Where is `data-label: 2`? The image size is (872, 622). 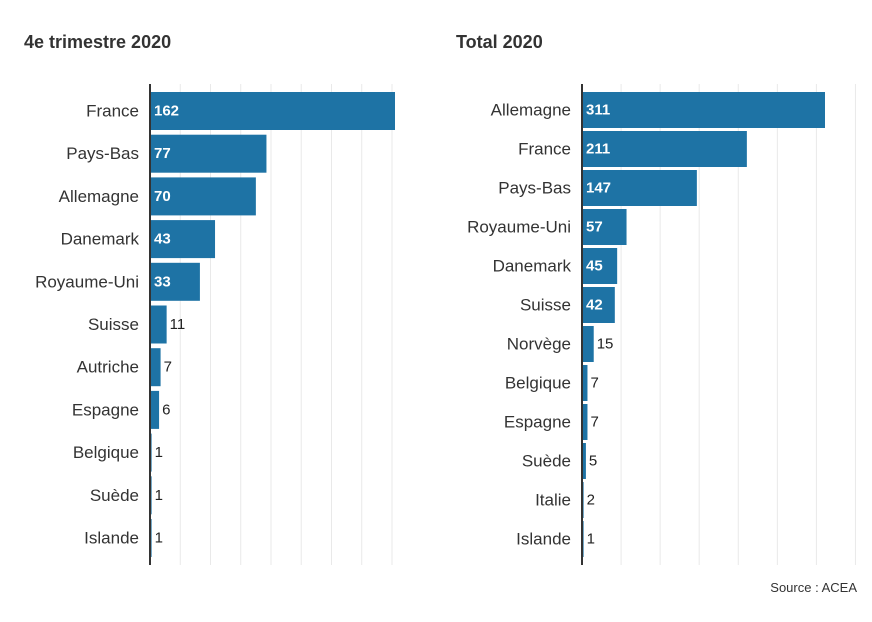 data-label: 2 is located at coordinates (591, 500).